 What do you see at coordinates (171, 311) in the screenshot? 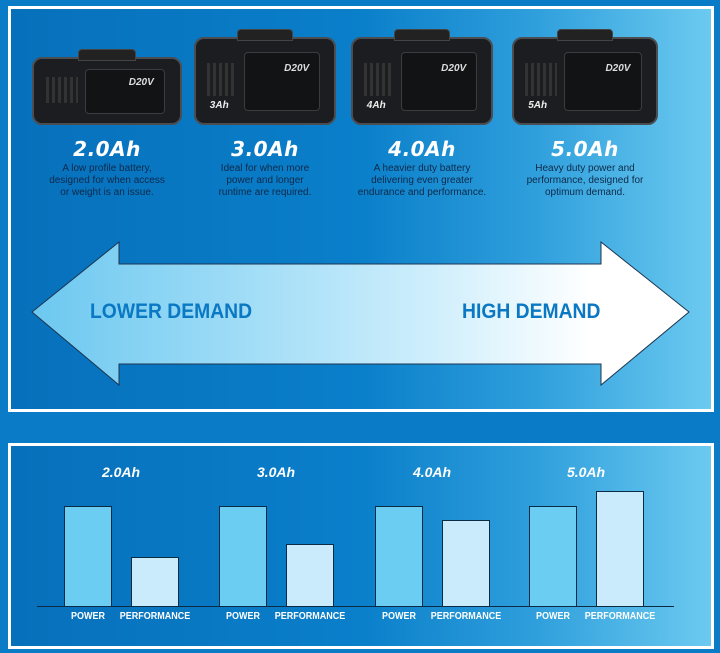
I see `lower-demand-label: LOWER DEMAND` at bounding box center [171, 311].